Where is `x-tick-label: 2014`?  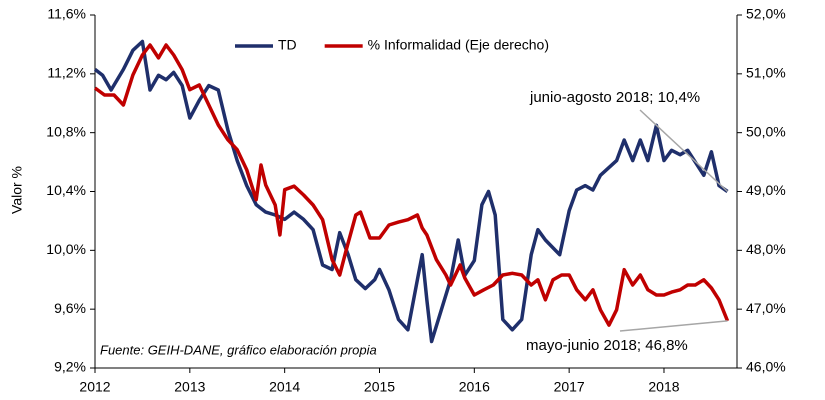 x-tick-label: 2014 is located at coordinates (284, 387).